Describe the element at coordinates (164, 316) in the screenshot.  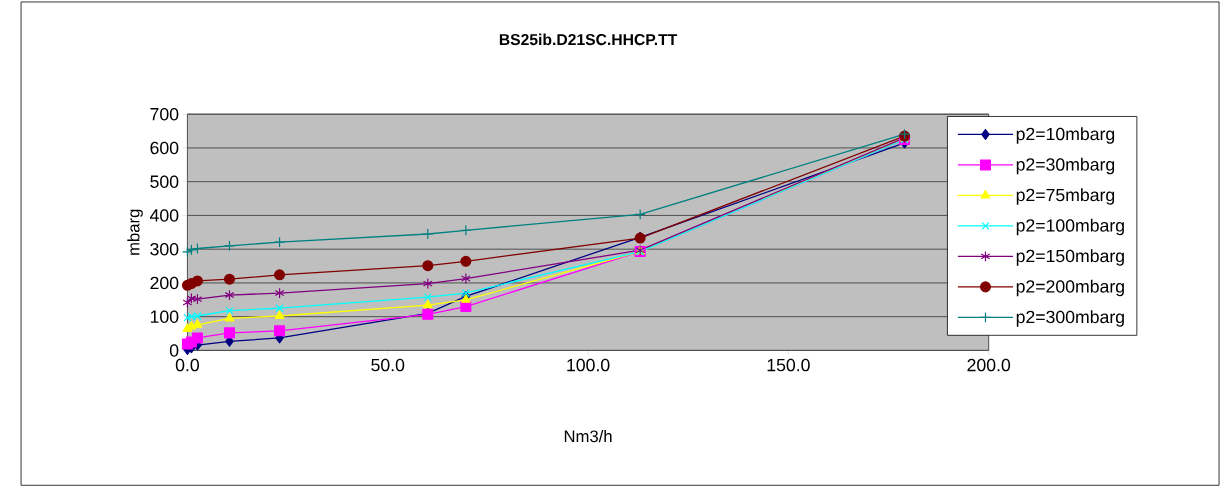
I see `y-tick-label: 100` at that location.